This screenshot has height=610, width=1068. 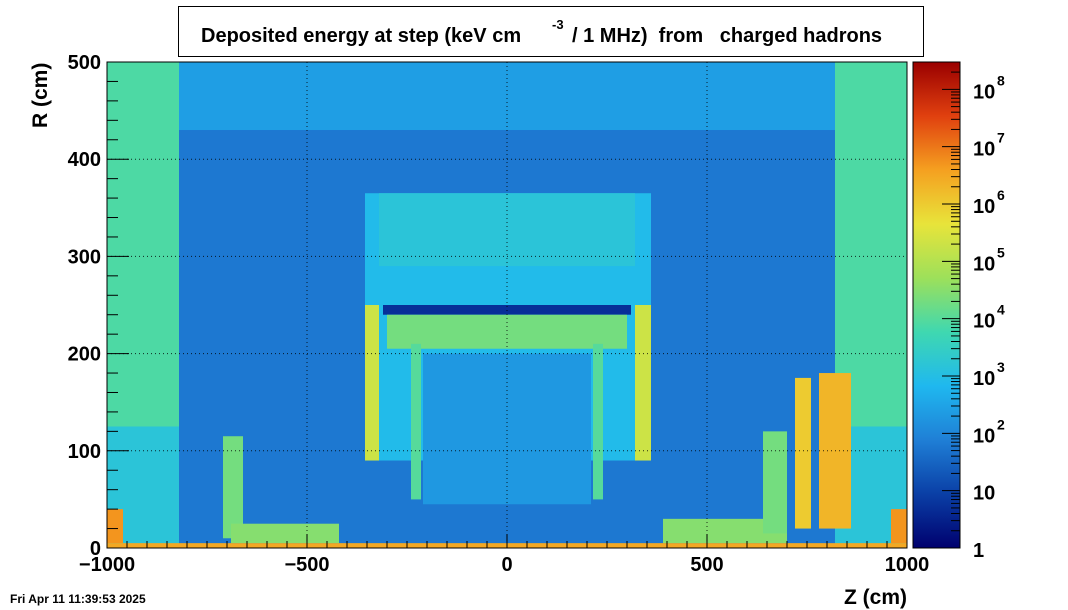 What do you see at coordinates (84, 452) in the screenshot?
I see `y-tick-label: 100` at bounding box center [84, 452].